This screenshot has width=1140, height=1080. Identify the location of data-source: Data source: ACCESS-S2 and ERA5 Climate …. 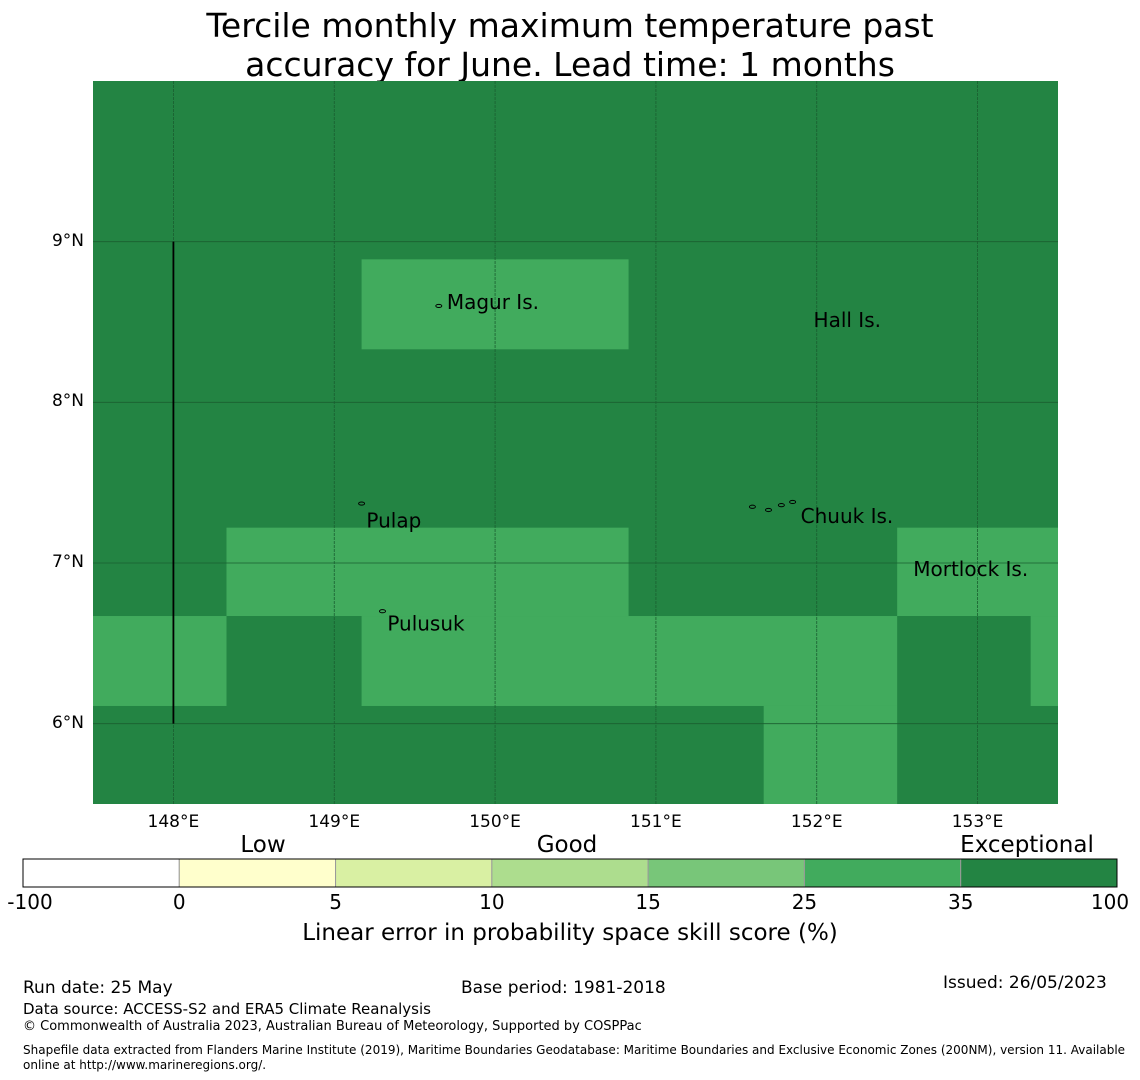
(227, 1009).